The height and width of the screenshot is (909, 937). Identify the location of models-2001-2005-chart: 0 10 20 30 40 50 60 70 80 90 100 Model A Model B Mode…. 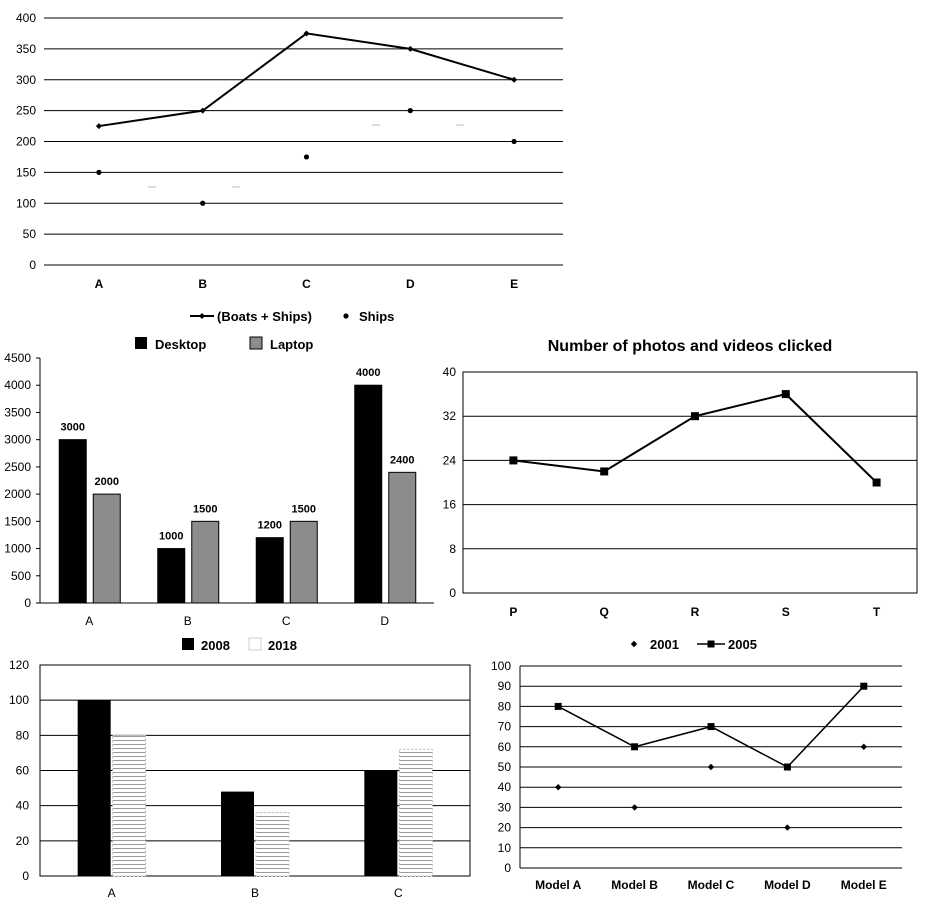
(696, 764).